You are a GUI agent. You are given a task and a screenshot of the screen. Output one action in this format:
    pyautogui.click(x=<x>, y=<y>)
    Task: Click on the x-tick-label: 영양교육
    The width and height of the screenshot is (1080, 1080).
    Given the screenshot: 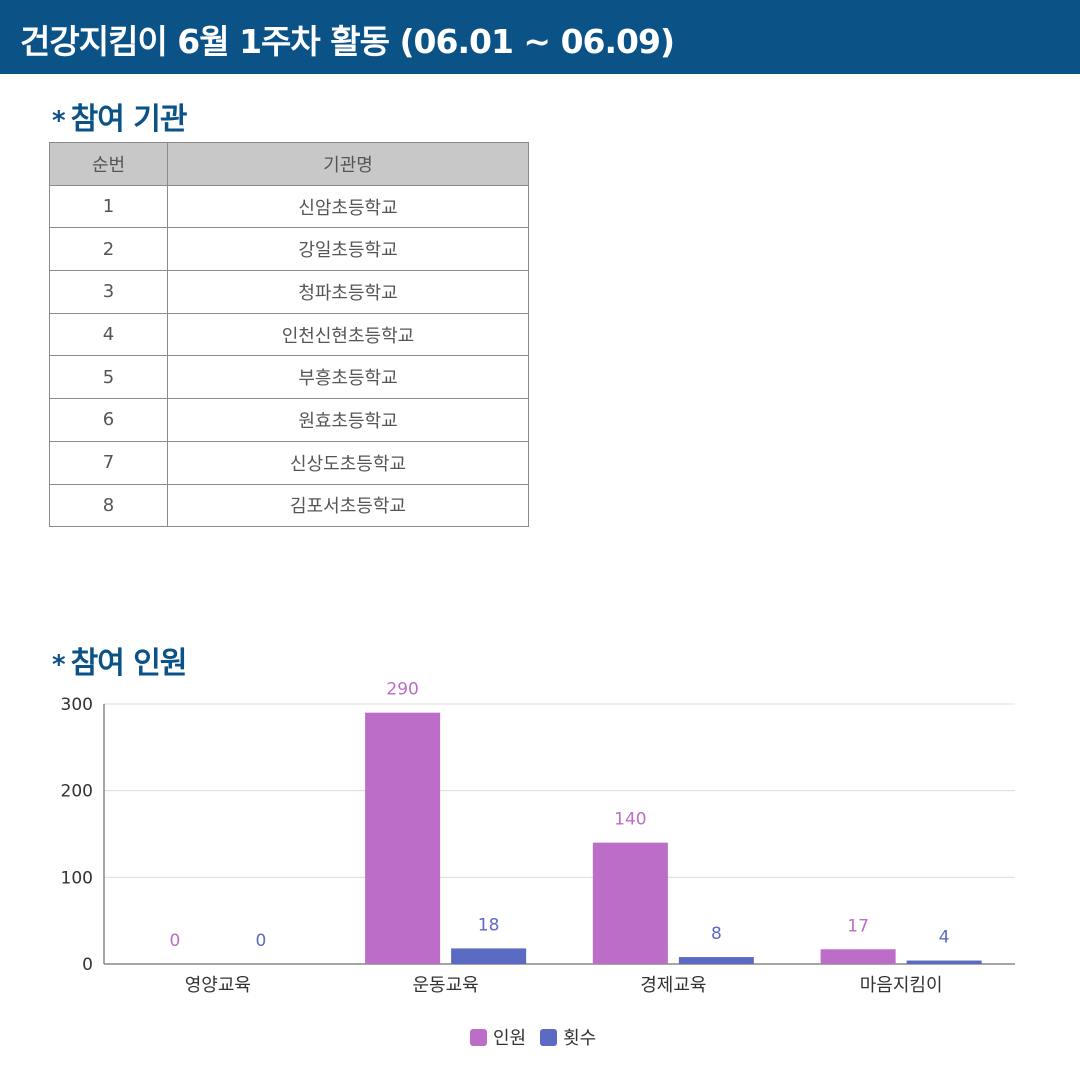 What is the action you would take?
    pyautogui.click(x=218, y=985)
    